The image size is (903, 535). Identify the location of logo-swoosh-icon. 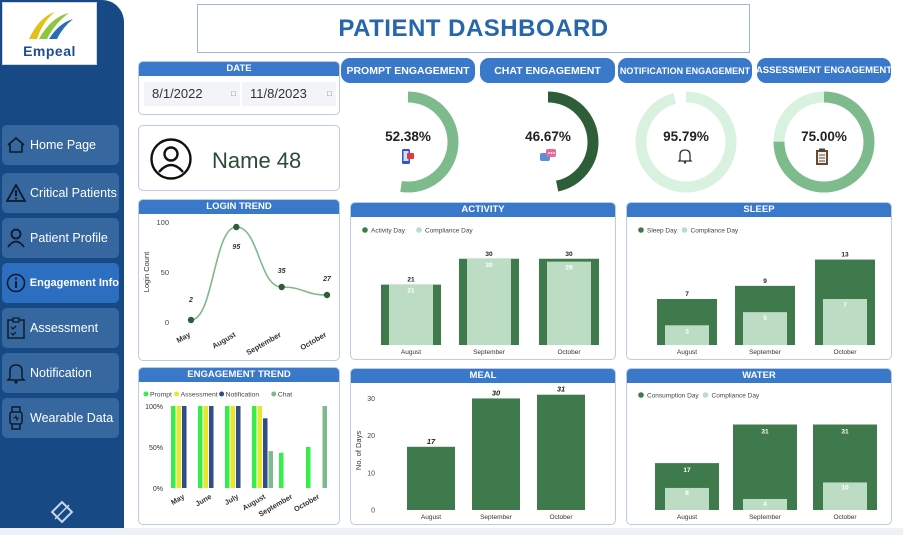
(51, 25).